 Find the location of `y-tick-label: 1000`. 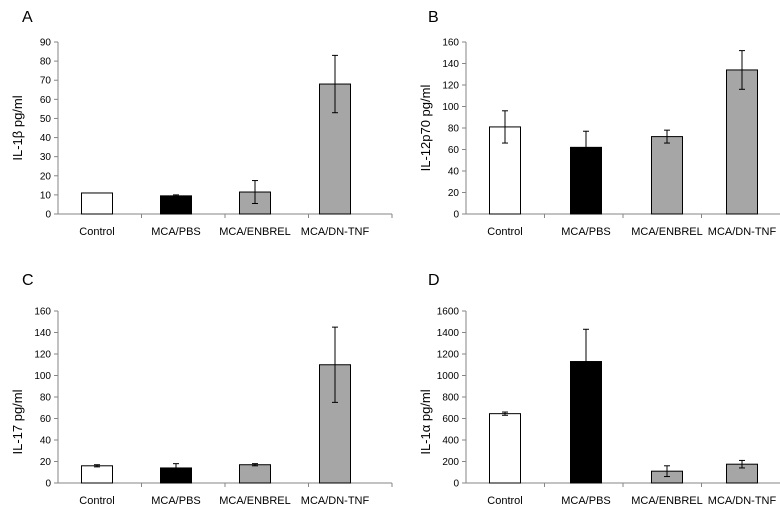

y-tick-label: 1000 is located at coordinates (448, 376).